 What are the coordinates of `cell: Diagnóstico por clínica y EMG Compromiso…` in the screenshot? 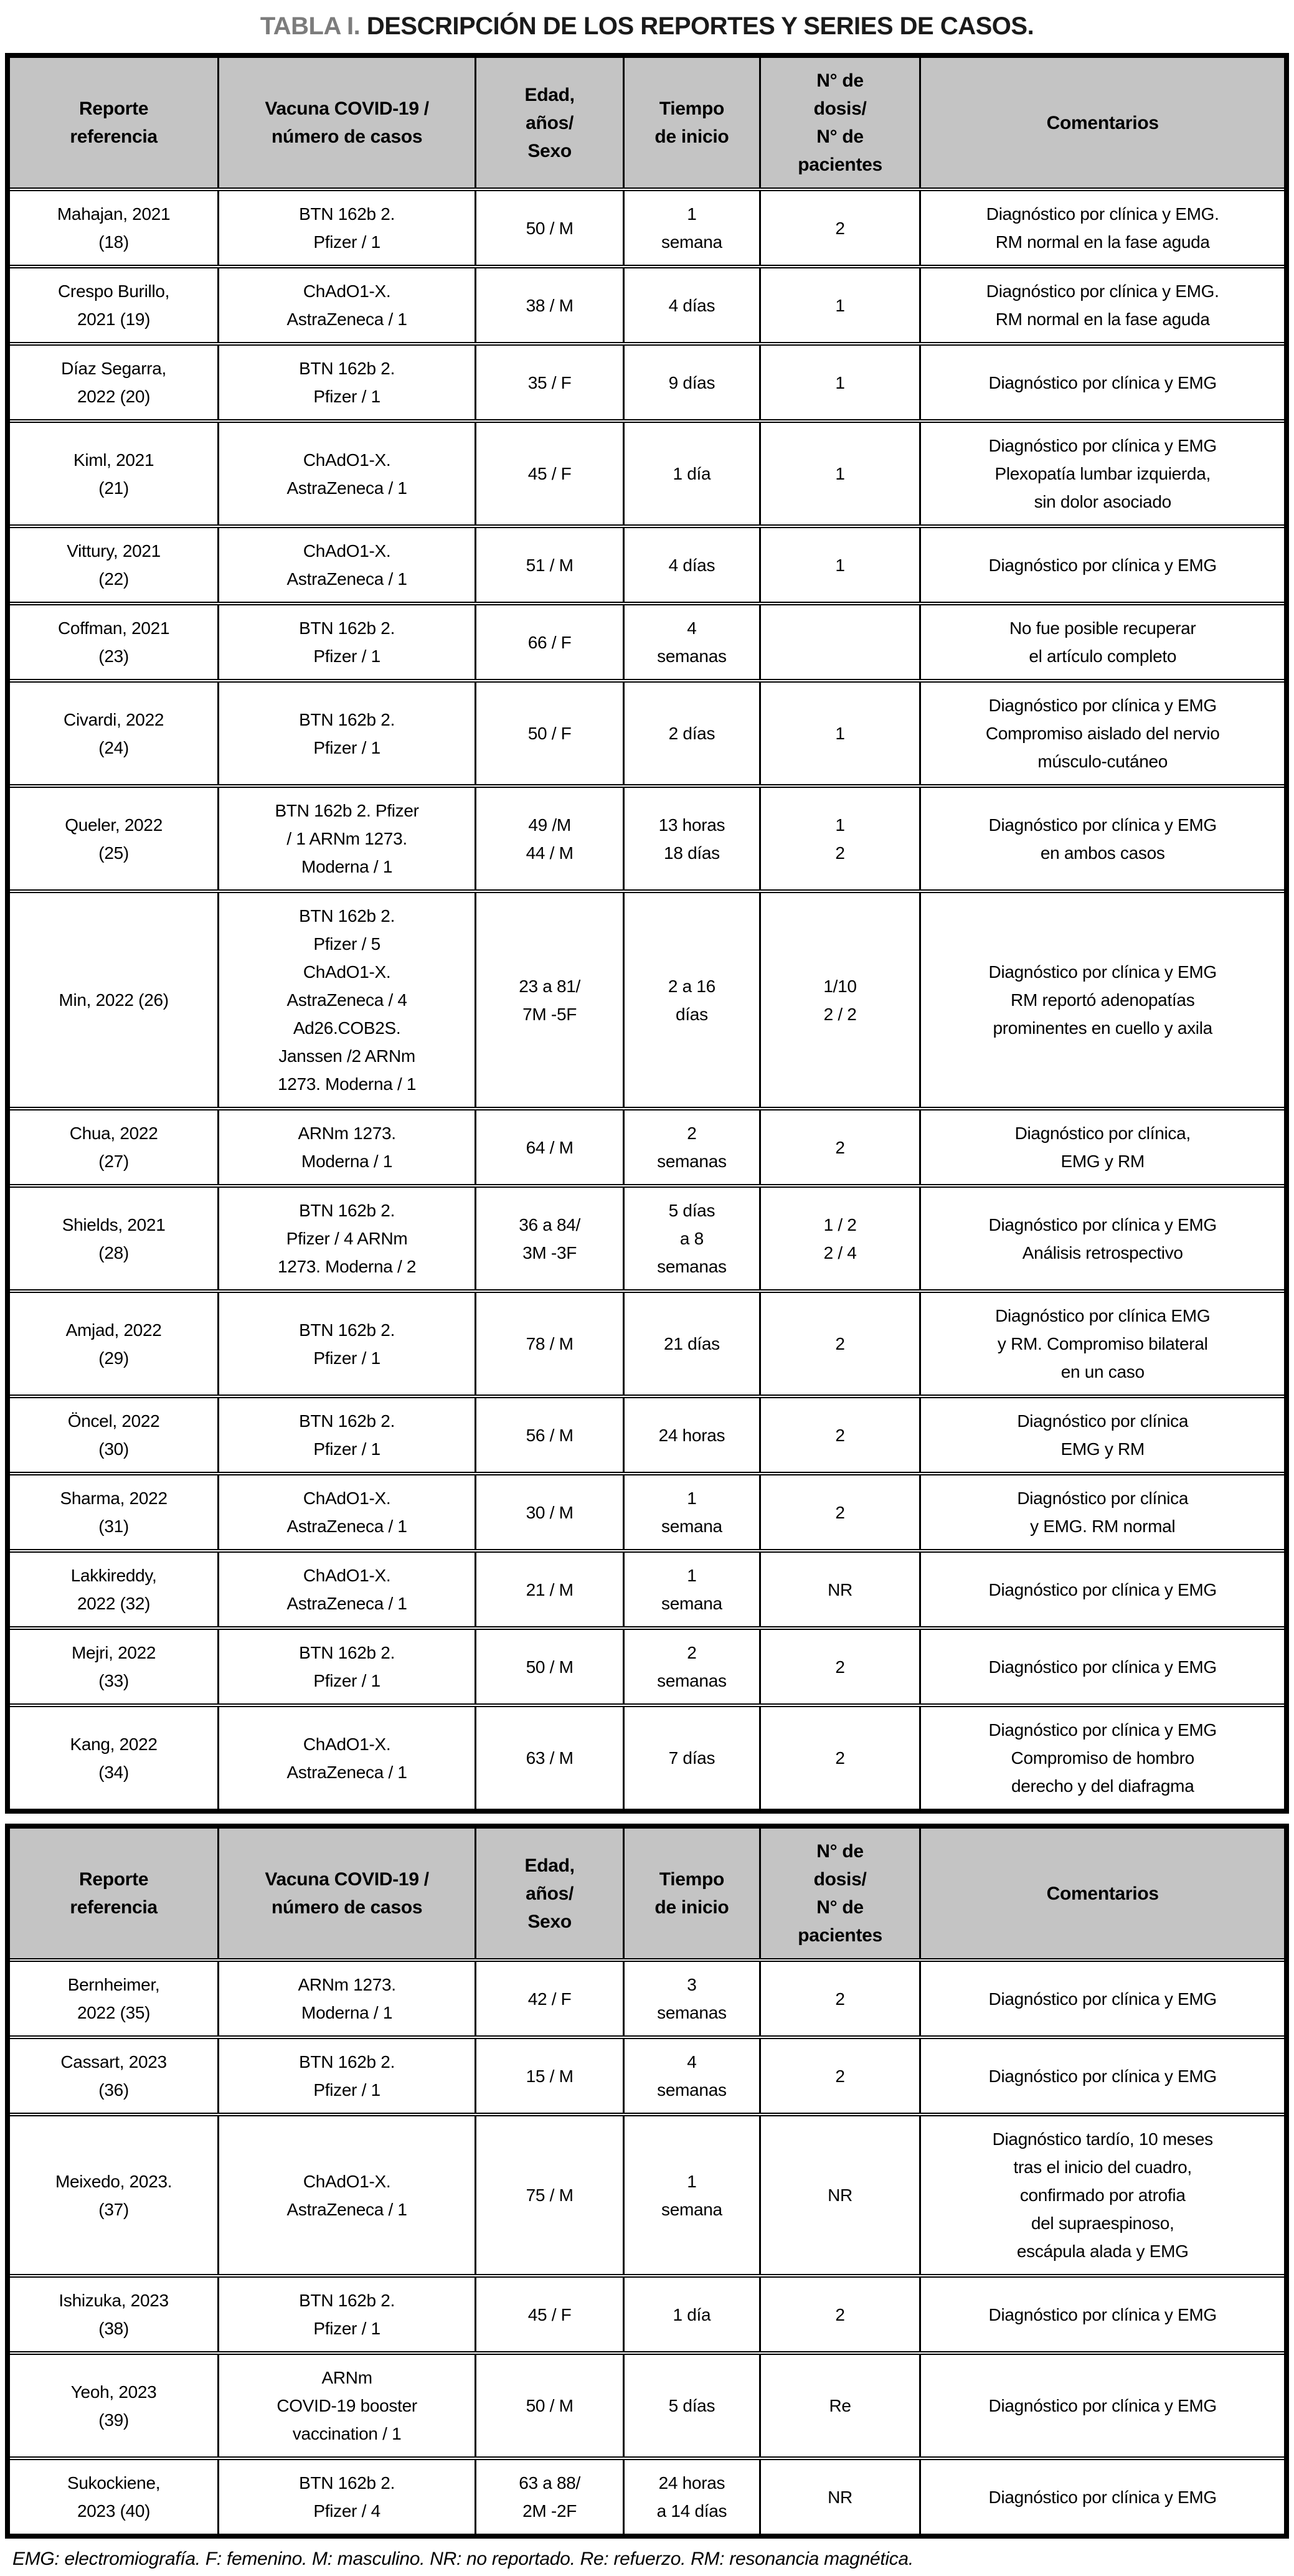 It's located at (1104, 1758).